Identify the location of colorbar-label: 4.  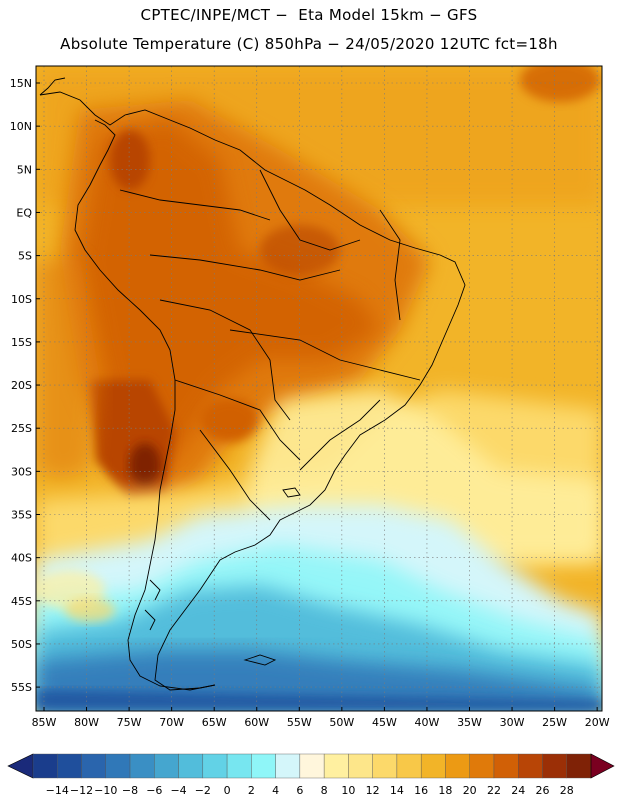
(275, 790).